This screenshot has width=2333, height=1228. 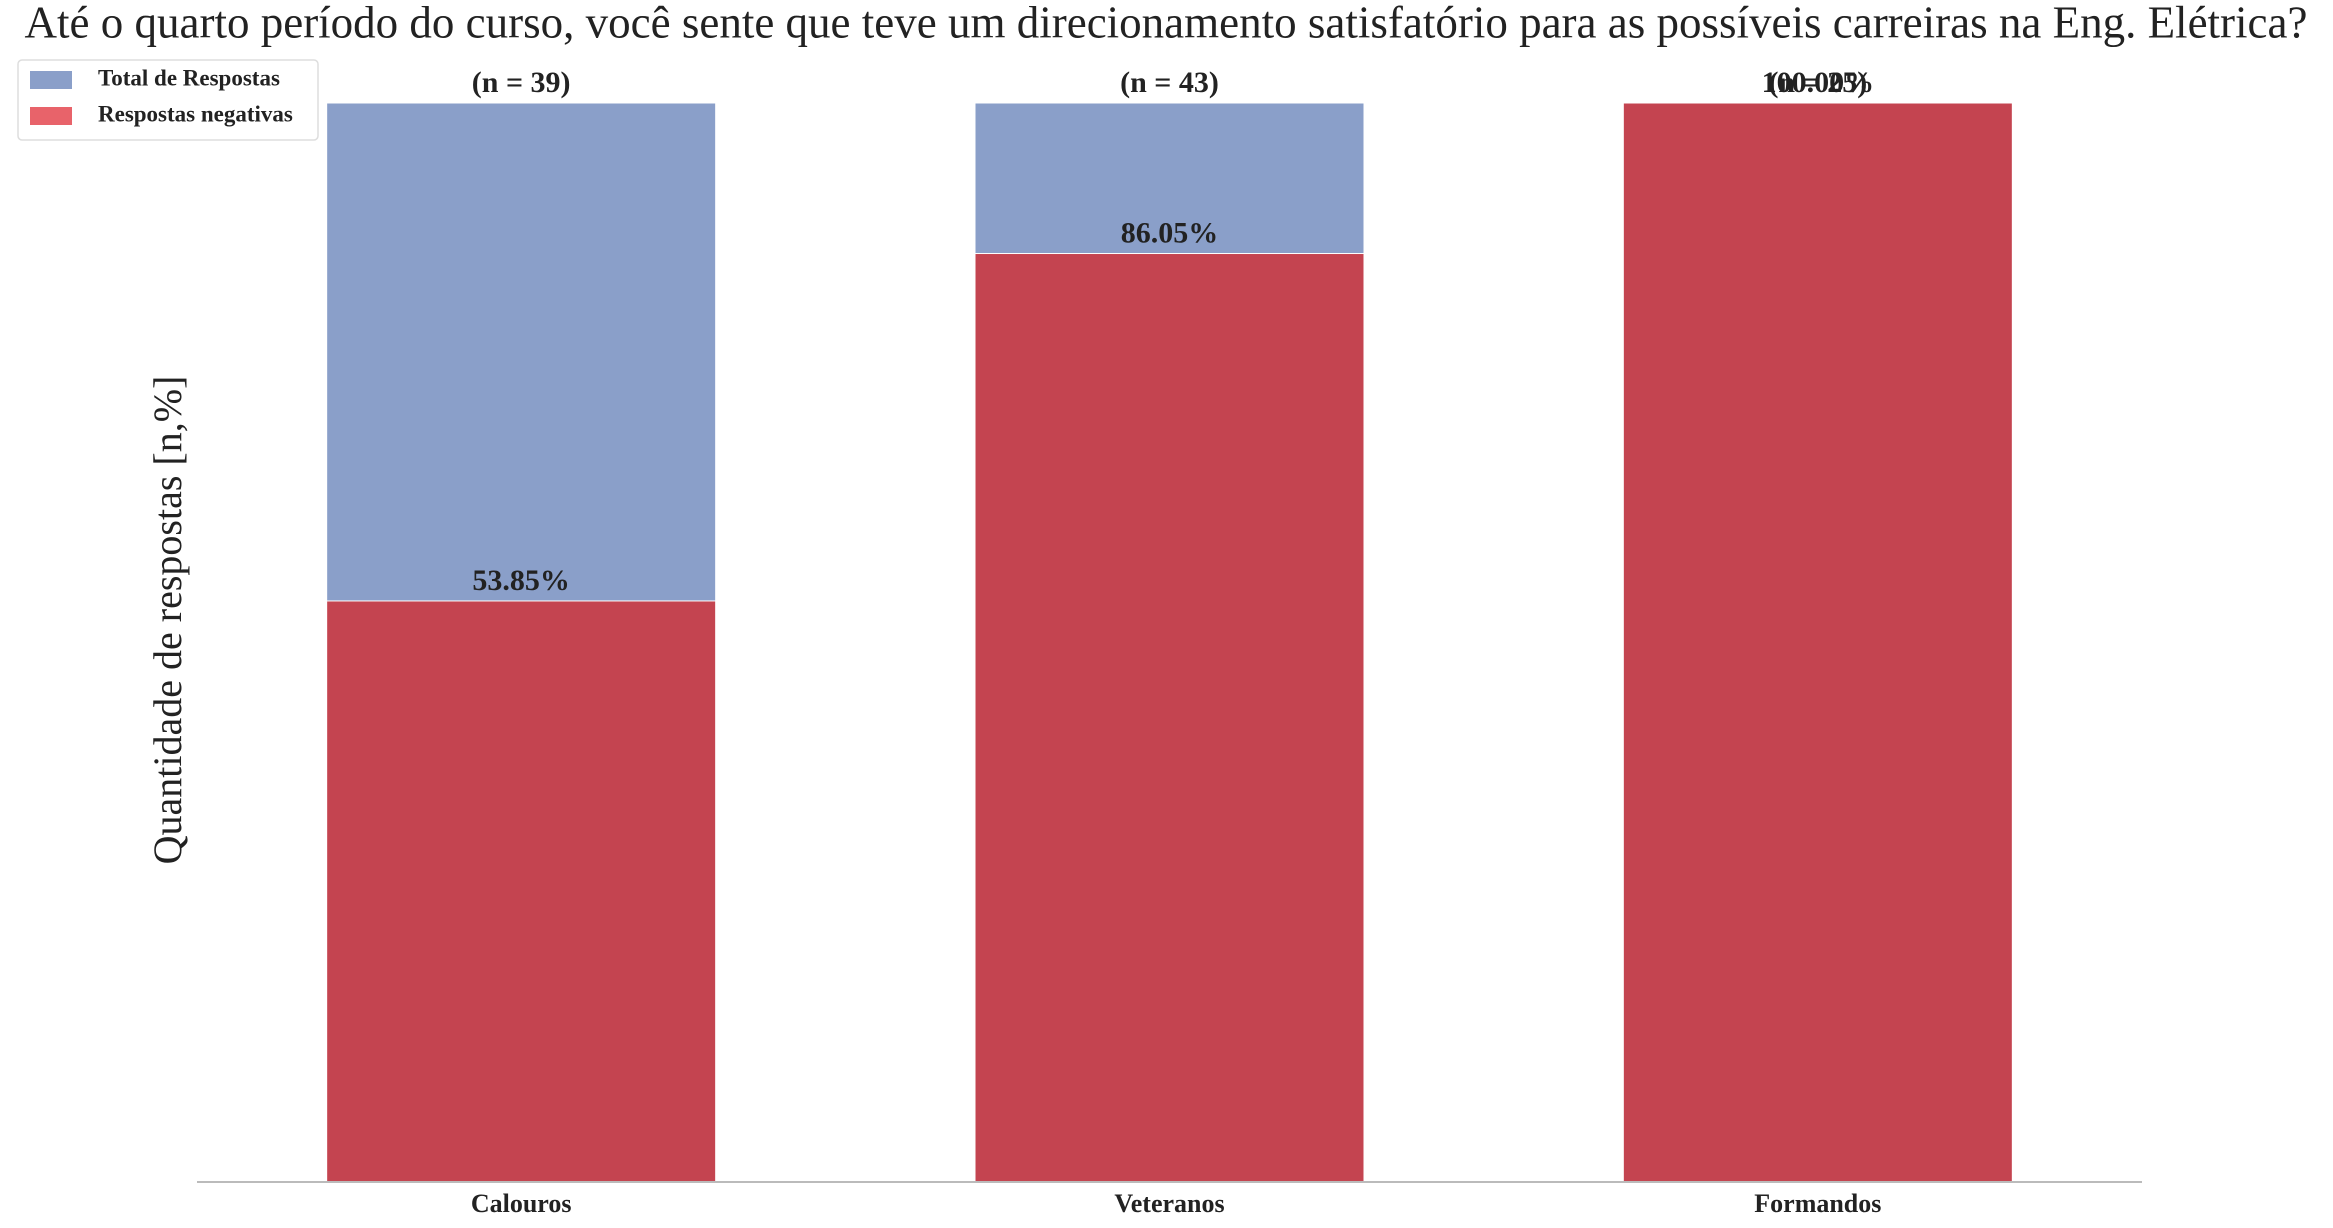 I want to click on legend-box, so click(x=168, y=100).